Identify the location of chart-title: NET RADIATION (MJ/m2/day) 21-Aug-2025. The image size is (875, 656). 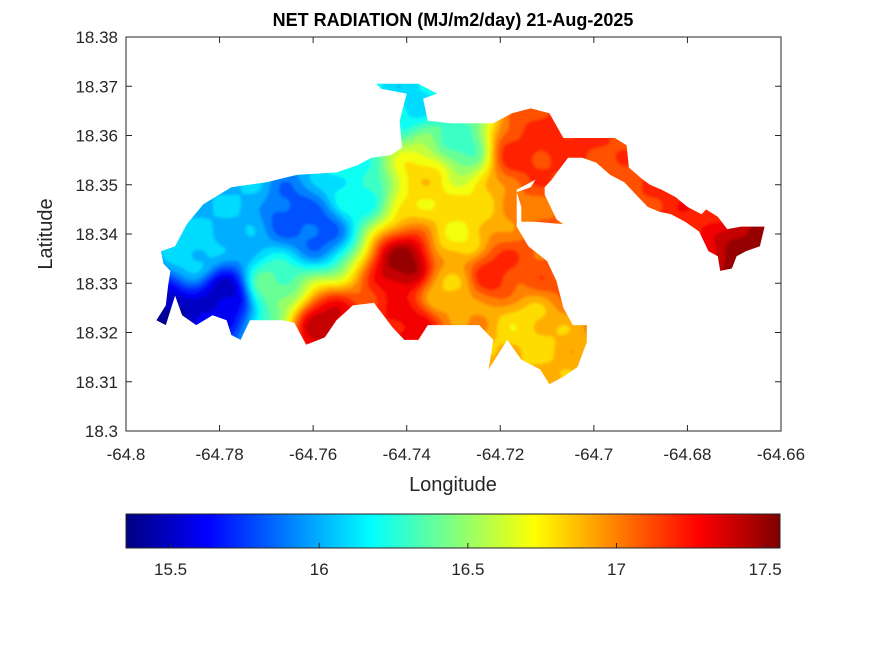
(453, 20).